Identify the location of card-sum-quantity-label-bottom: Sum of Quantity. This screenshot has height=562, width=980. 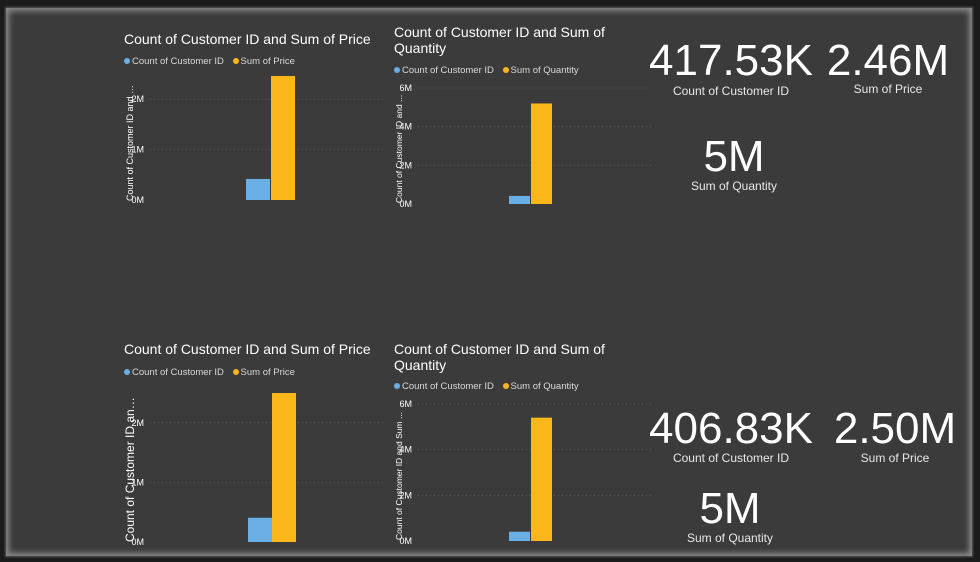
(730, 538).